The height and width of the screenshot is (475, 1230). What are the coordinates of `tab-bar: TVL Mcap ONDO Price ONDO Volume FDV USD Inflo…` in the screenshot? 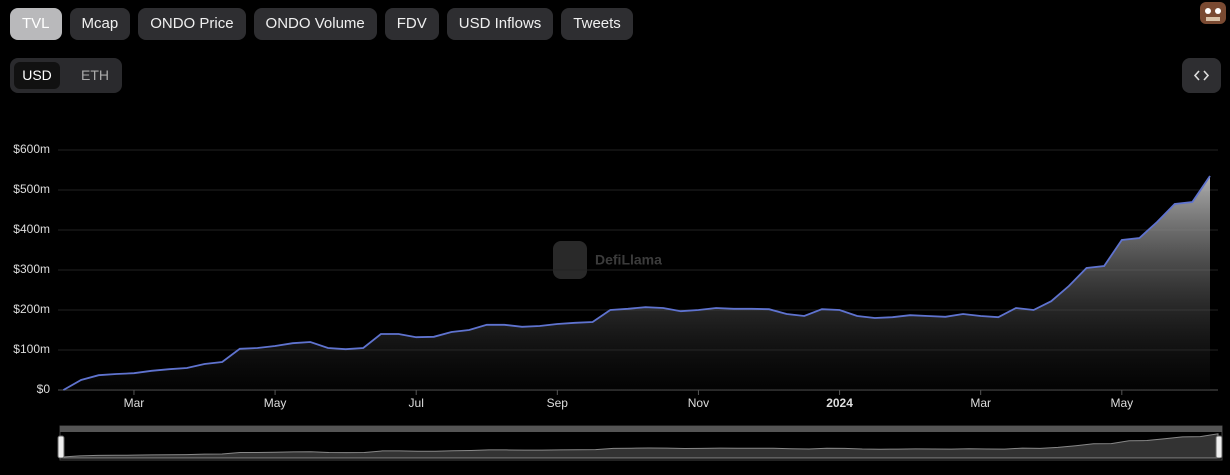 It's located at (321, 24).